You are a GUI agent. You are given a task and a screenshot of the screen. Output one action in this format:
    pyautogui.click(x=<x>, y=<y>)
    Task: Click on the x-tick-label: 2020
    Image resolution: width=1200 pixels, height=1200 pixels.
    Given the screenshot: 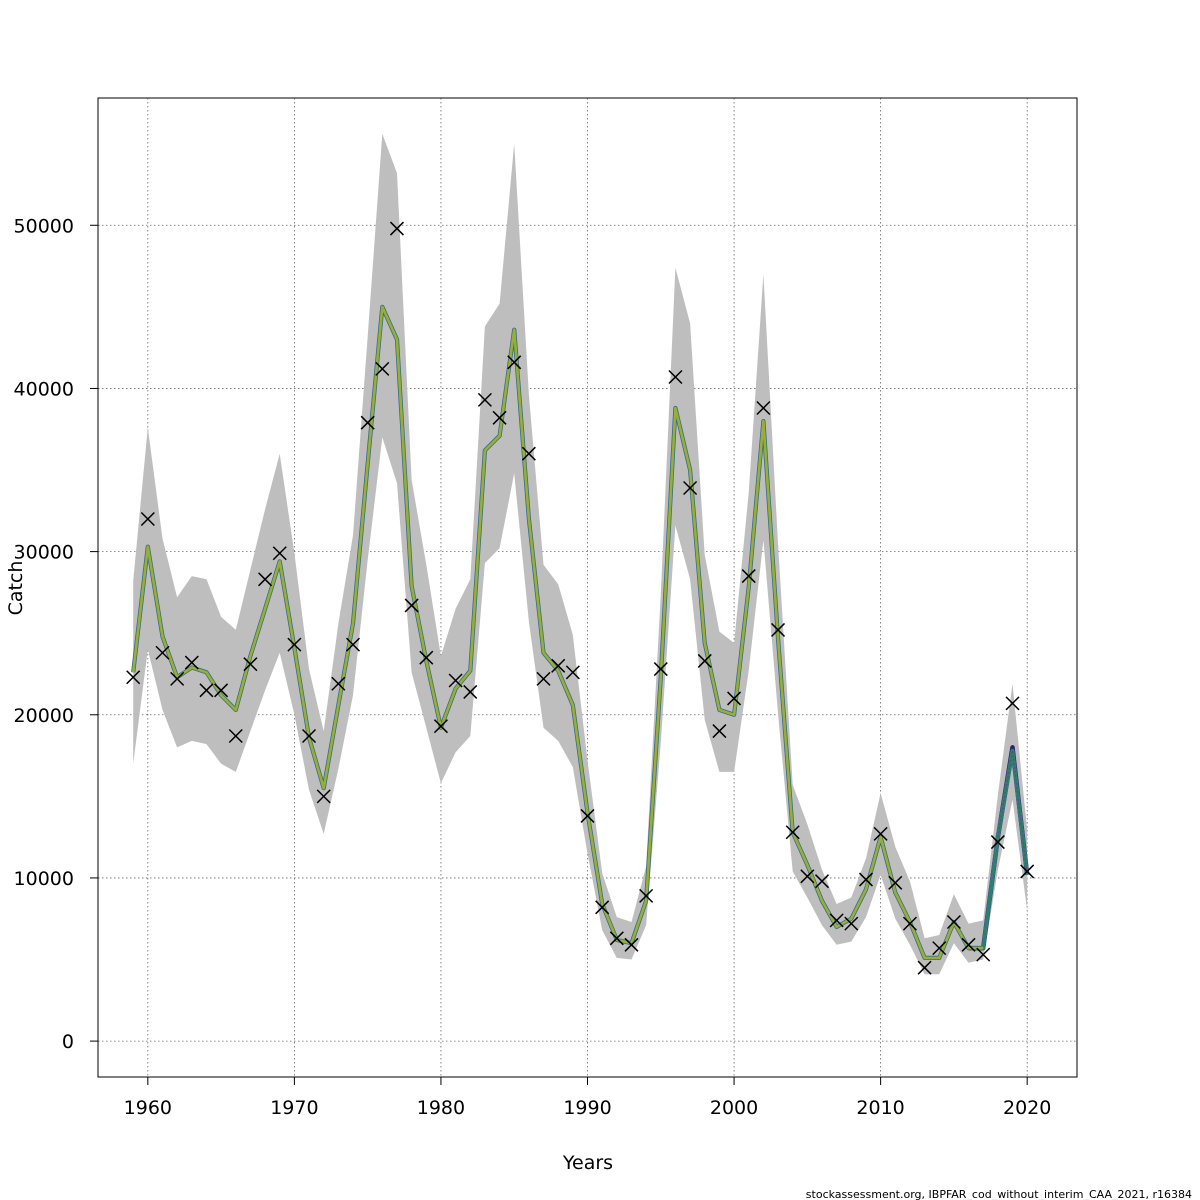 What is the action you would take?
    pyautogui.click(x=1027, y=1108)
    